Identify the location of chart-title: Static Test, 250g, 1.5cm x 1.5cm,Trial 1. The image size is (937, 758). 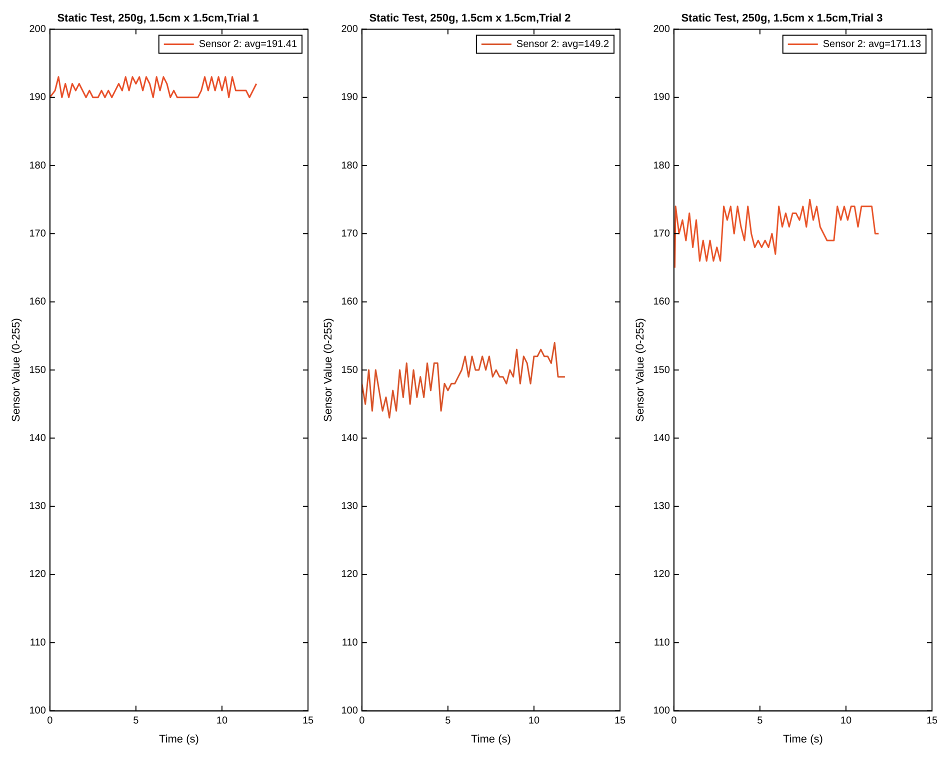
(158, 18).